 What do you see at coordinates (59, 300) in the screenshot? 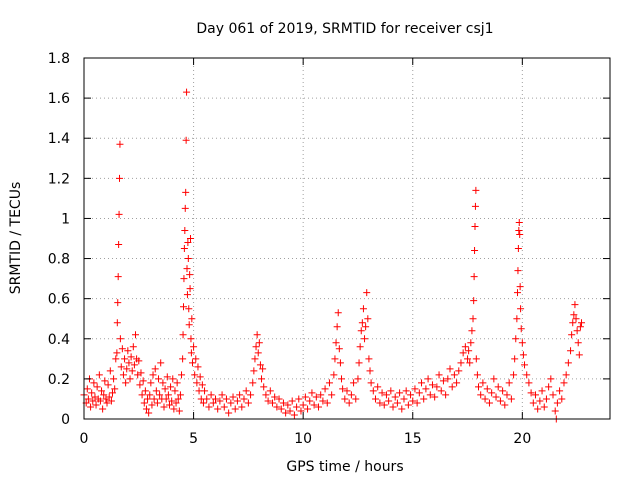
I see `y-tick-label: 0.6` at bounding box center [59, 300].